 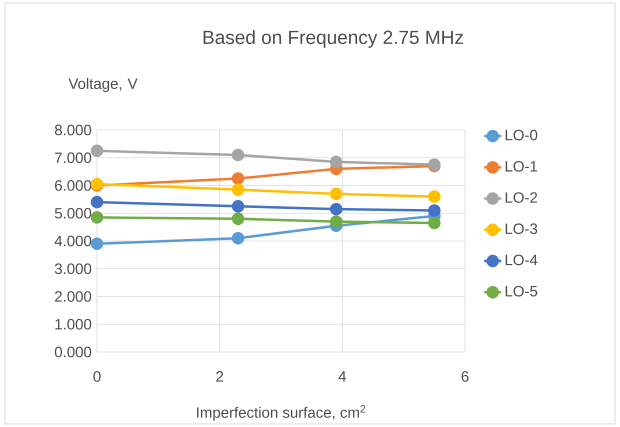 What do you see at coordinates (73, 185) in the screenshot?
I see `y-tick-label: 6.000` at bounding box center [73, 185].